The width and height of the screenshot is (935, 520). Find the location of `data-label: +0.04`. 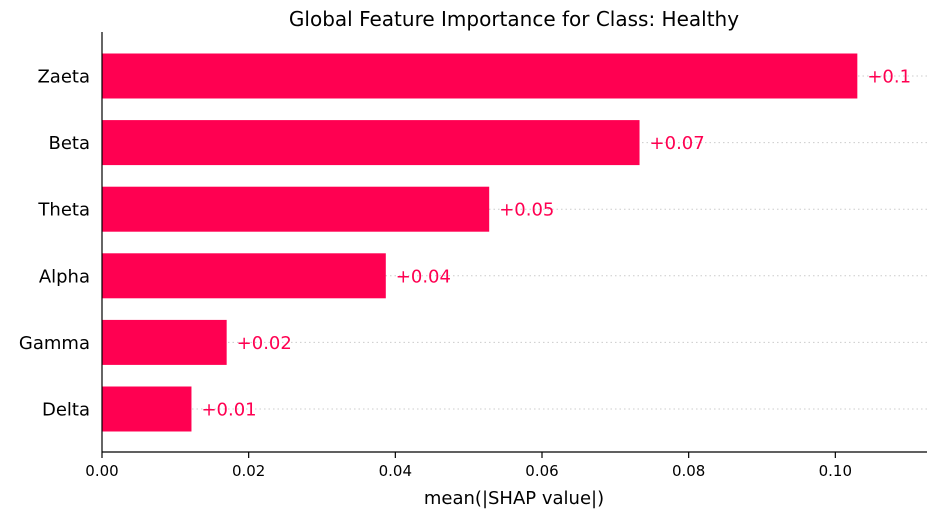

data-label: +0.04 is located at coordinates (423, 276).